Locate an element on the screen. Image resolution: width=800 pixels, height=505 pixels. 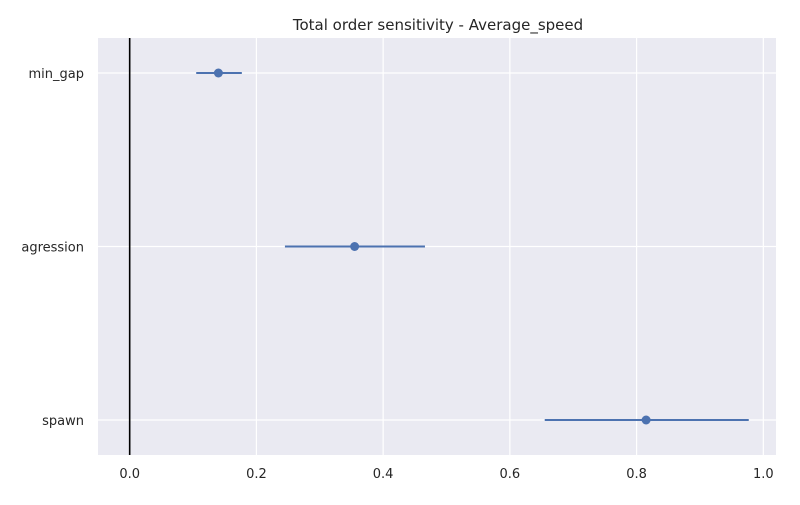
point-agression is located at coordinates (355, 246).